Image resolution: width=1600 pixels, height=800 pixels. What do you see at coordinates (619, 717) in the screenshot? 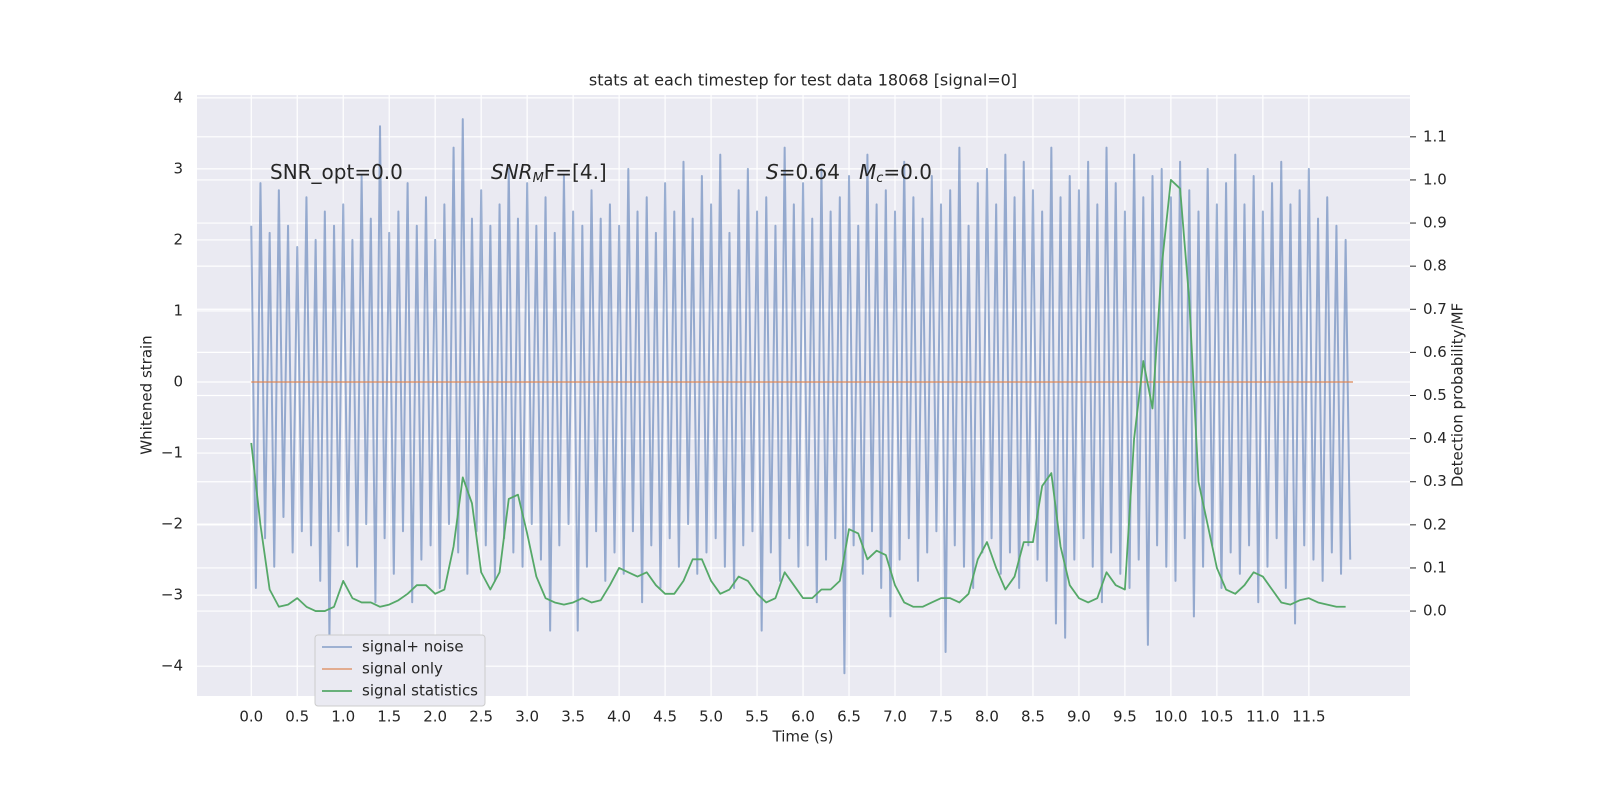
I see `x-tick-label: 4.0` at bounding box center [619, 717].